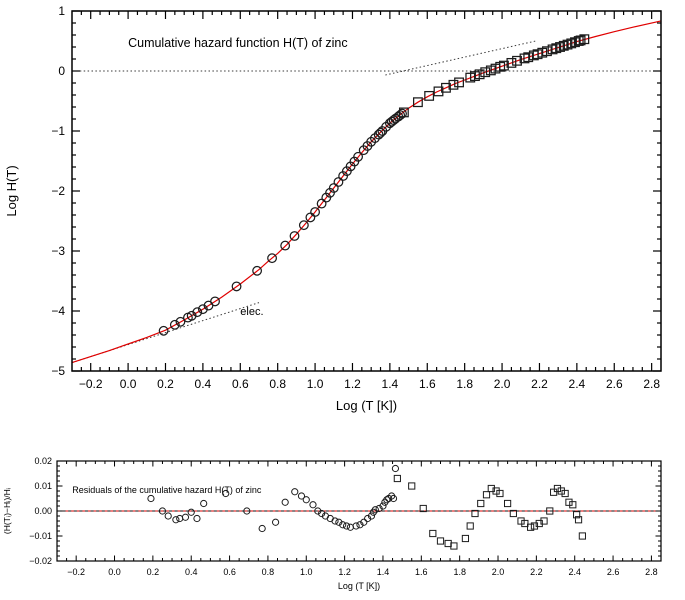  What do you see at coordinates (421, 572) in the screenshot?
I see `tick-label: 1.6` at bounding box center [421, 572].